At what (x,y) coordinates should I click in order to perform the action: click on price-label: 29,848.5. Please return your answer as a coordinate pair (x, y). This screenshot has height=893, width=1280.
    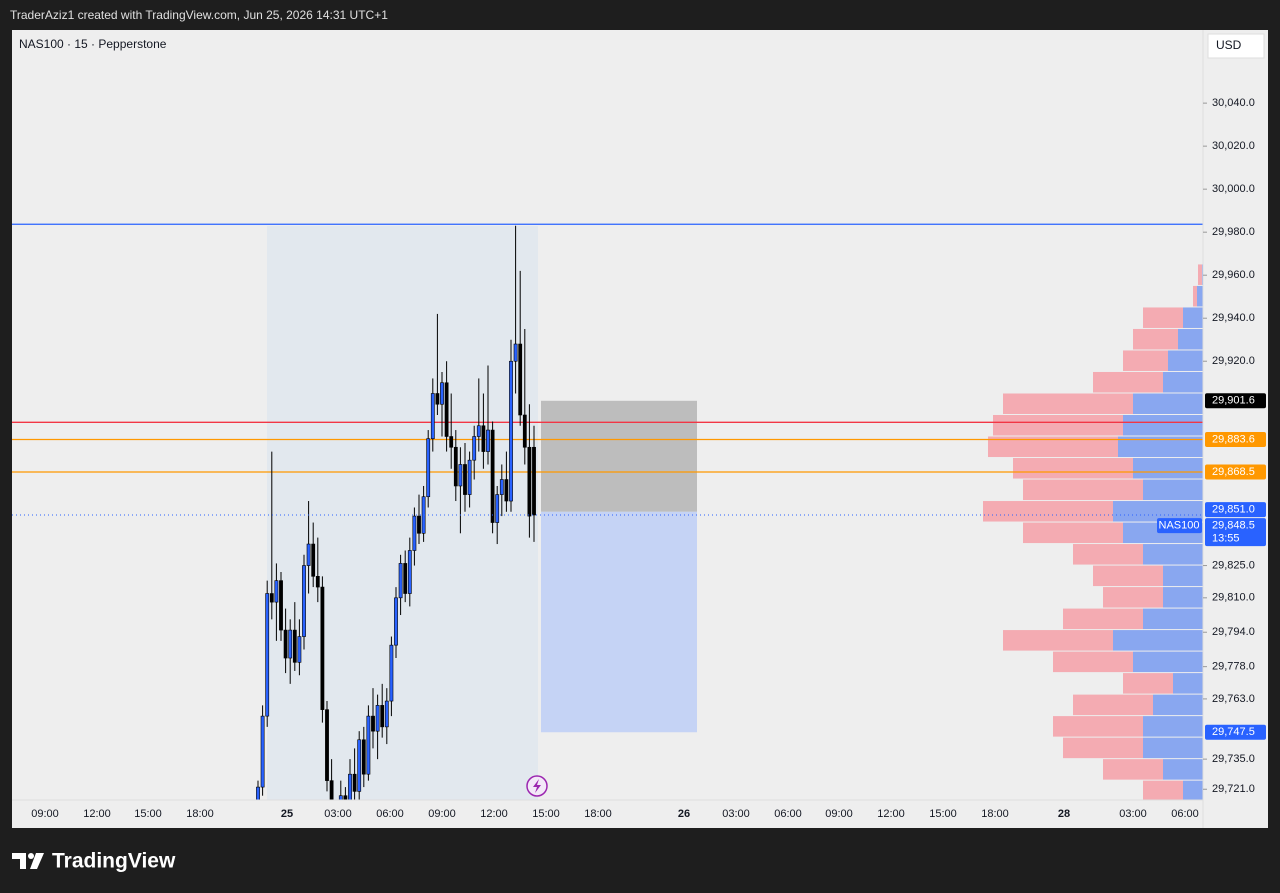
    Looking at the image, I should click on (1233, 526).